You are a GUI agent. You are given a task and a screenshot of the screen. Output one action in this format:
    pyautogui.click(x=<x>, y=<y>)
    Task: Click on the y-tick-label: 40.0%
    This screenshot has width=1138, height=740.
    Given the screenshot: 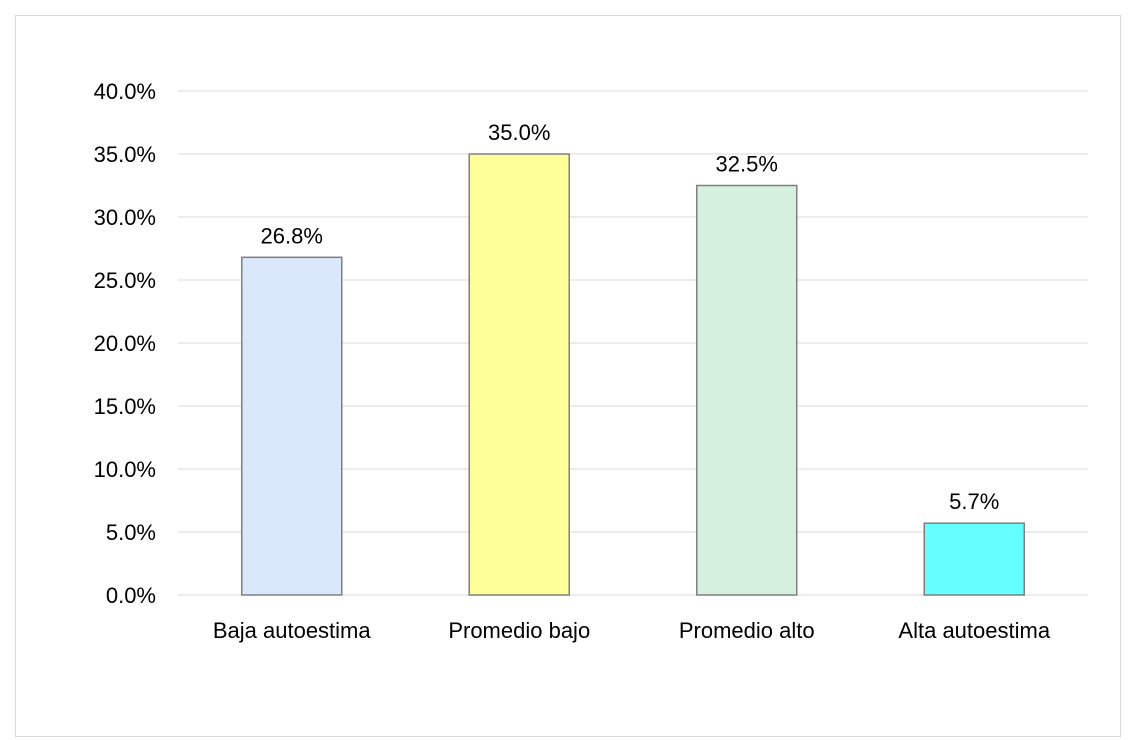 What is the action you would take?
    pyautogui.click(x=125, y=91)
    